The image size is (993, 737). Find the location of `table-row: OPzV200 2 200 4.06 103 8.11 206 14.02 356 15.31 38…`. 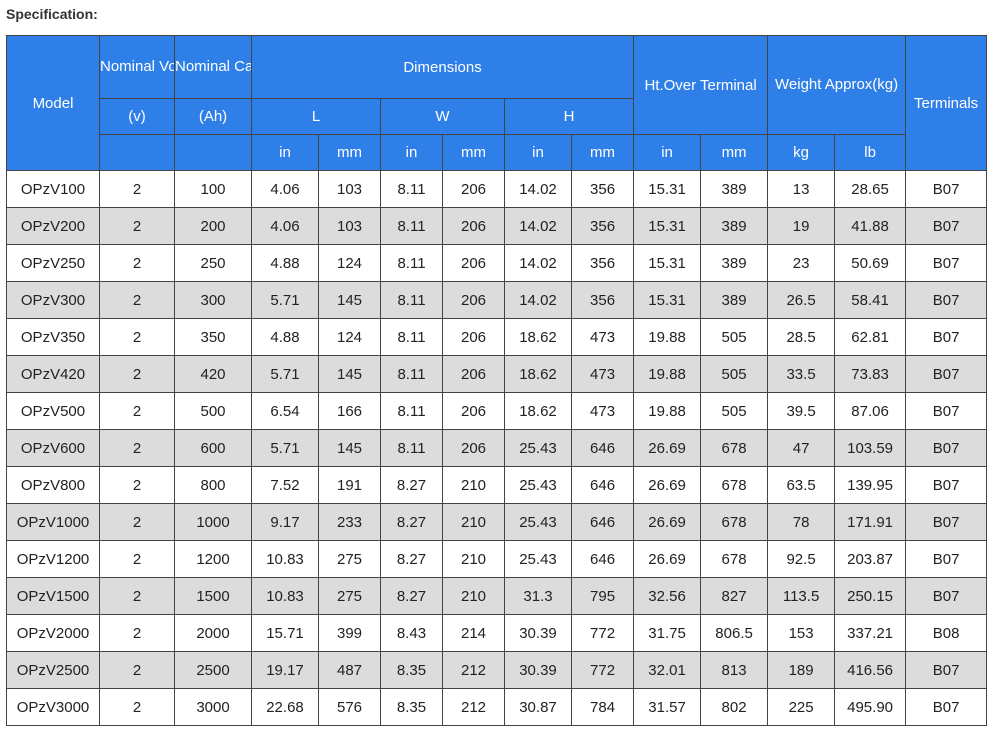

table-row: OPzV200 2 200 4.06 103 8.11 206 14.02 356 15.31 38… is located at coordinates (497, 226).